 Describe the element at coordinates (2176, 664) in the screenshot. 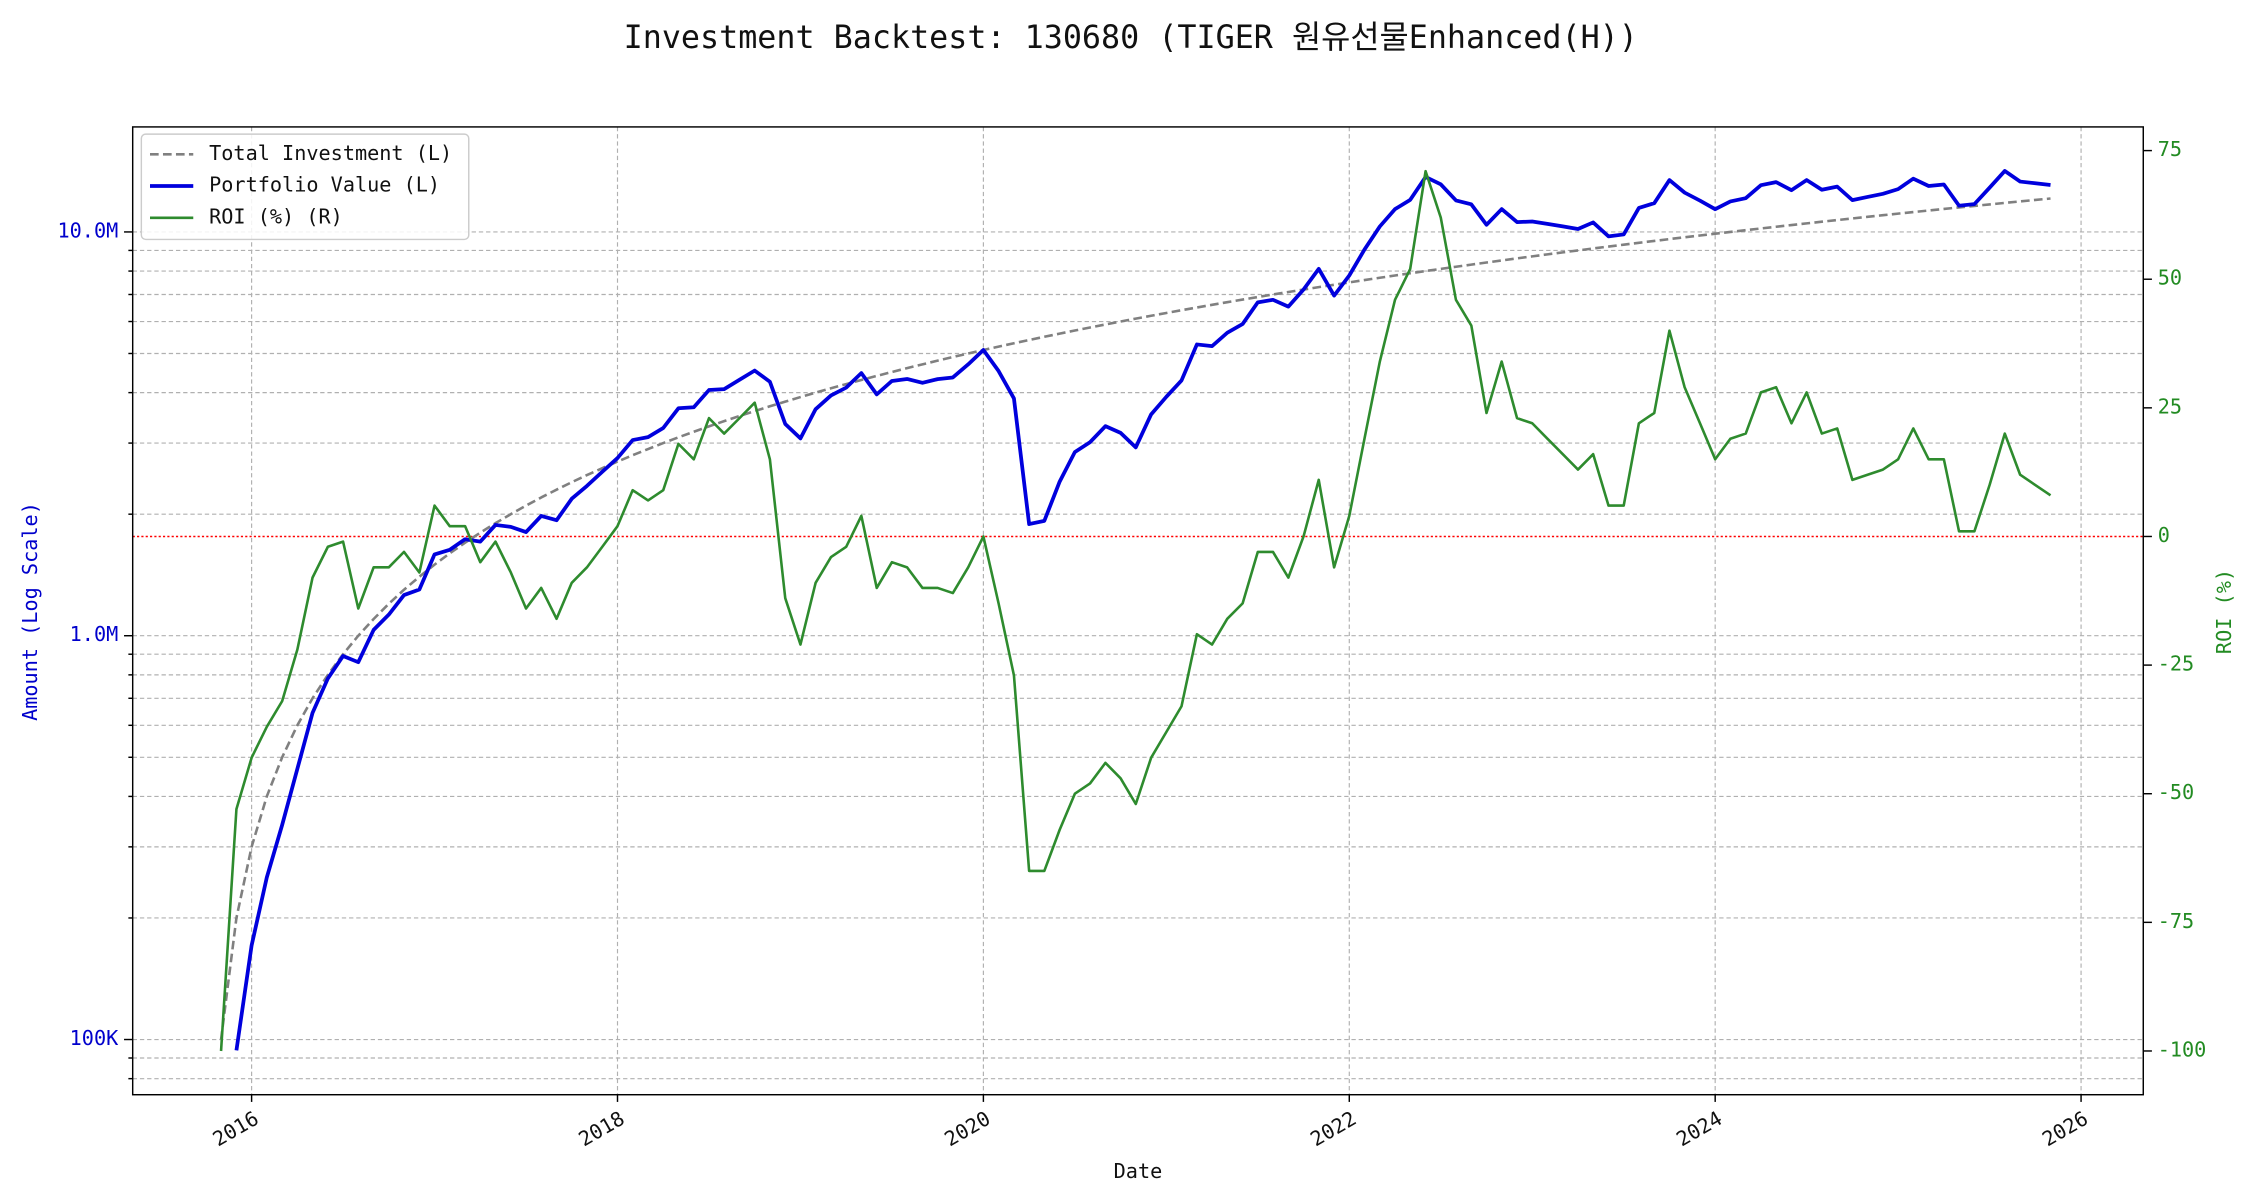

I see `y2-tick-label: -25` at that location.